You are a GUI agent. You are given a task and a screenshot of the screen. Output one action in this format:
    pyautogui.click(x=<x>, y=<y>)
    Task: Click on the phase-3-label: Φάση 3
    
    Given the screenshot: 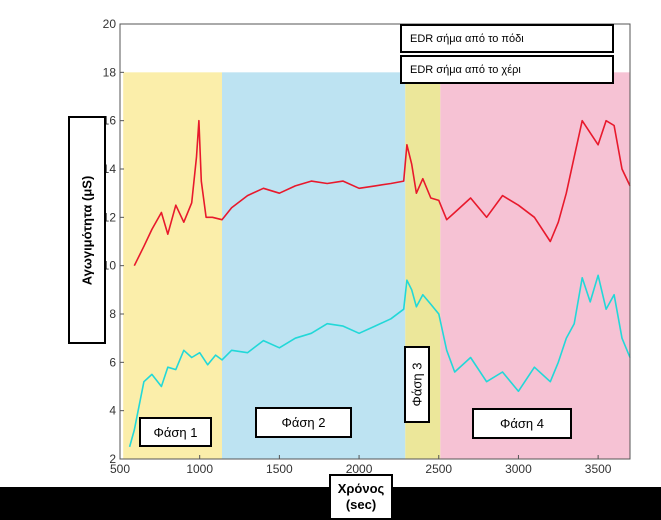 What is the action you would take?
    pyautogui.click(x=417, y=384)
    